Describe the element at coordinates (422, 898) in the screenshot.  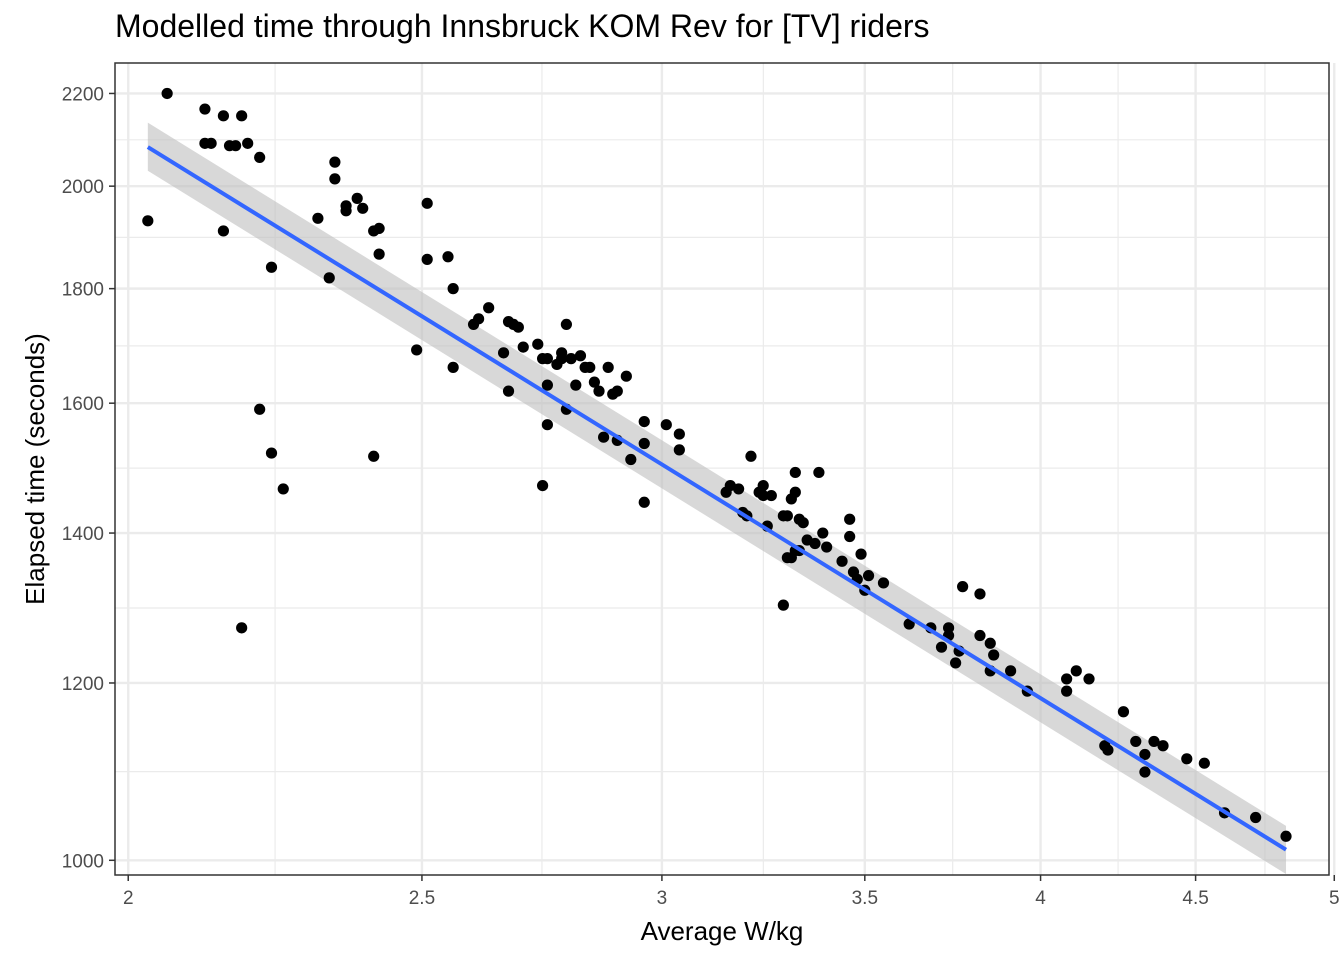
I see `x-tick-label: 2.5` at that location.